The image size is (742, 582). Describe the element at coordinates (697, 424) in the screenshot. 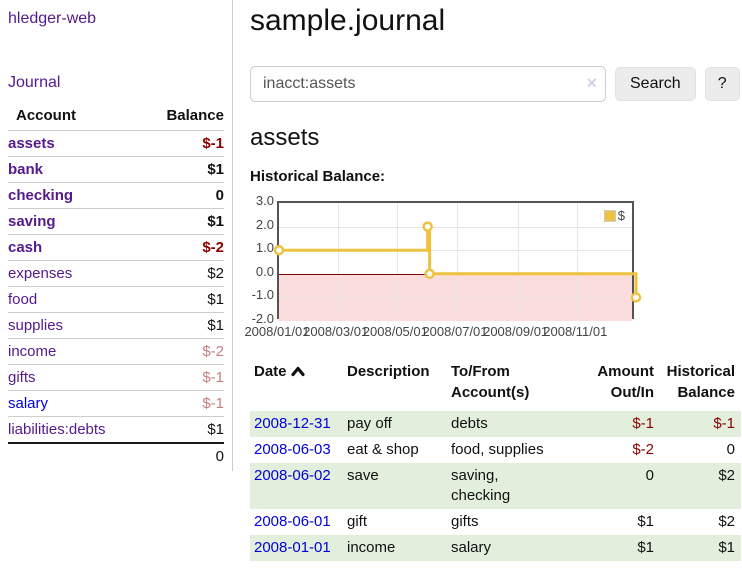

I see `transaction-balance: $-1` at that location.